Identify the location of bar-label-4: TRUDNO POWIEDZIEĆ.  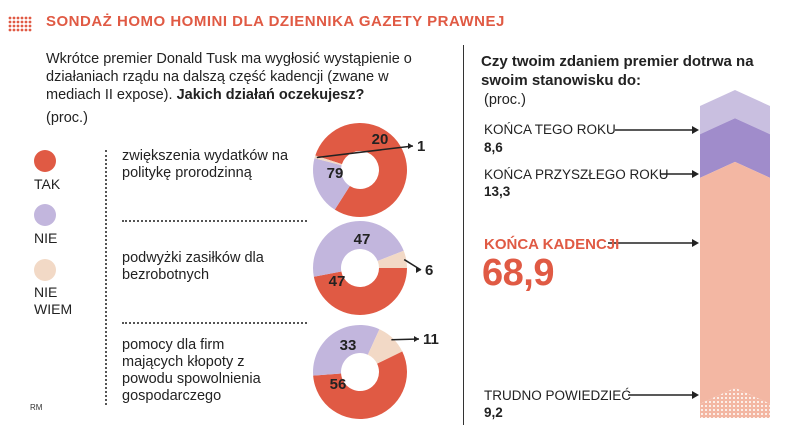
(557, 395).